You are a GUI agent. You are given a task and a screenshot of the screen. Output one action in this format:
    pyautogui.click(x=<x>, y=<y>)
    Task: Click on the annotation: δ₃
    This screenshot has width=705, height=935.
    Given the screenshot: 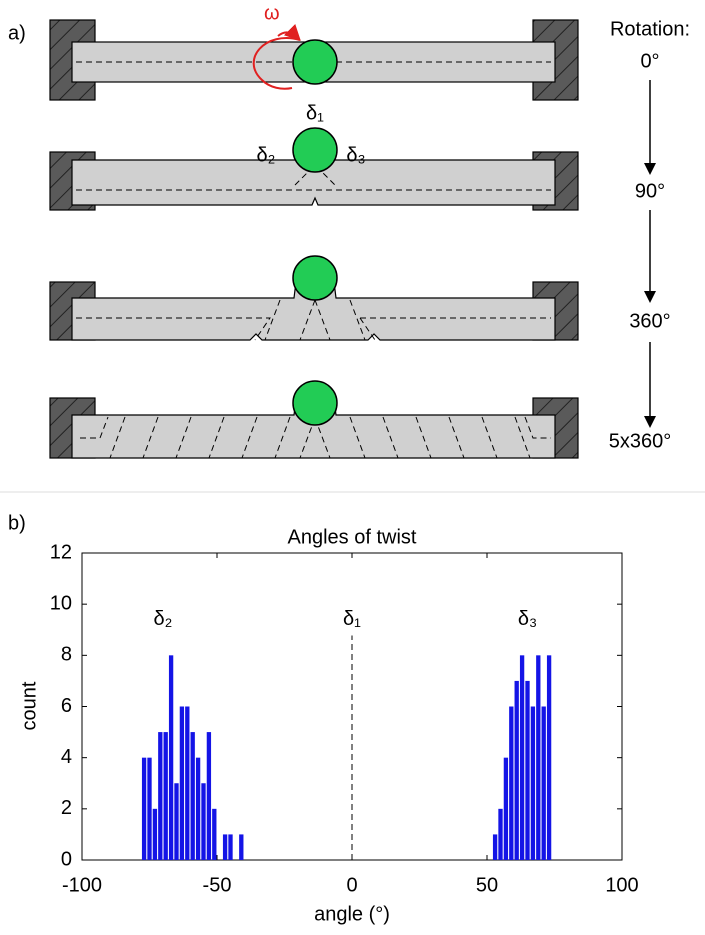 What is the action you would take?
    pyautogui.click(x=527, y=619)
    